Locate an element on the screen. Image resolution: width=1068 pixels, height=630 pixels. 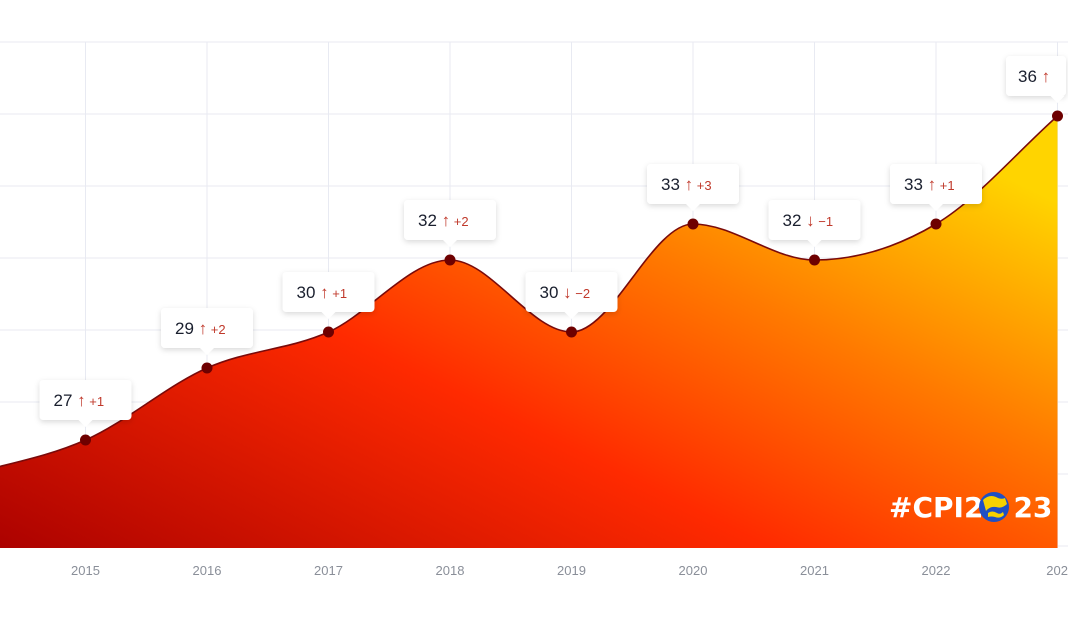
x-tick-label: 2020 is located at coordinates (693, 570).